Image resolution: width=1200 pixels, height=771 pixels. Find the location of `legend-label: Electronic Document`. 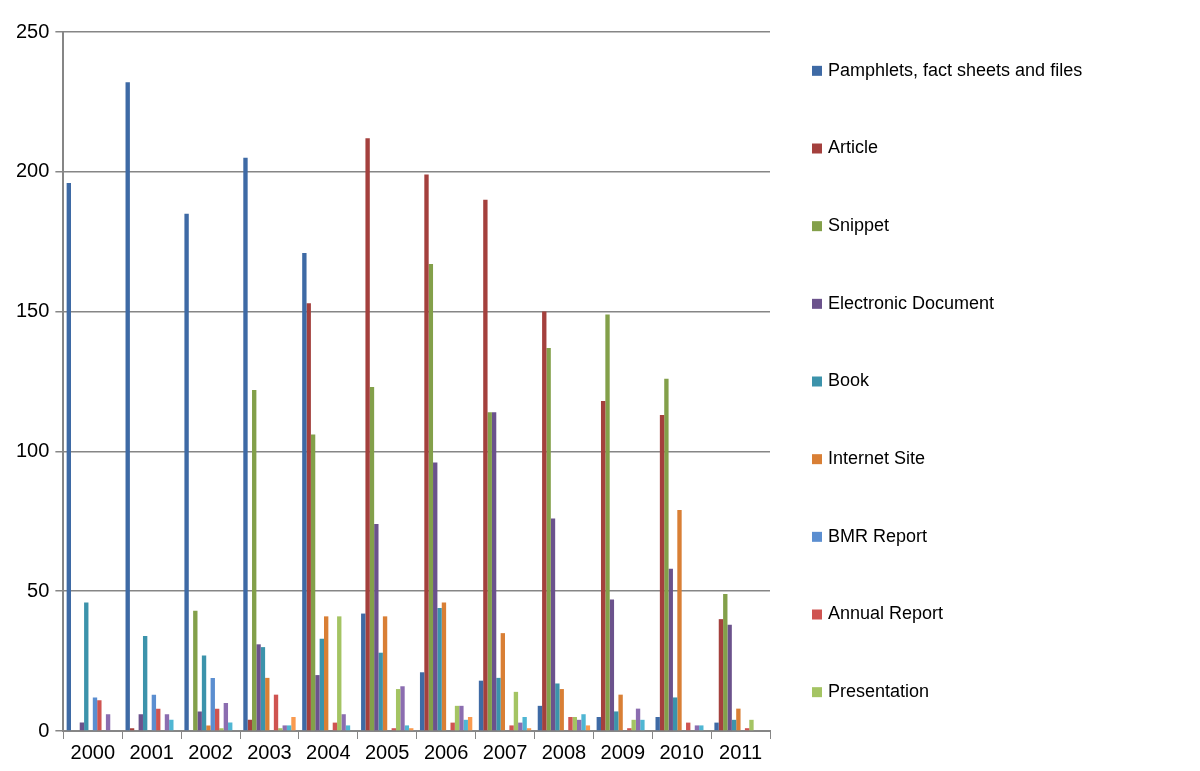

legend-label: Electronic Document is located at coordinates (911, 302).